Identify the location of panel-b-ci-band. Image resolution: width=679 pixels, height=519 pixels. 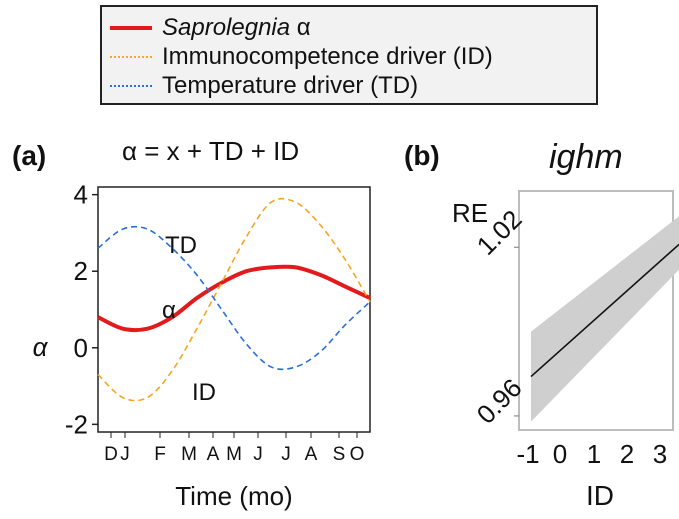
(605, 319).